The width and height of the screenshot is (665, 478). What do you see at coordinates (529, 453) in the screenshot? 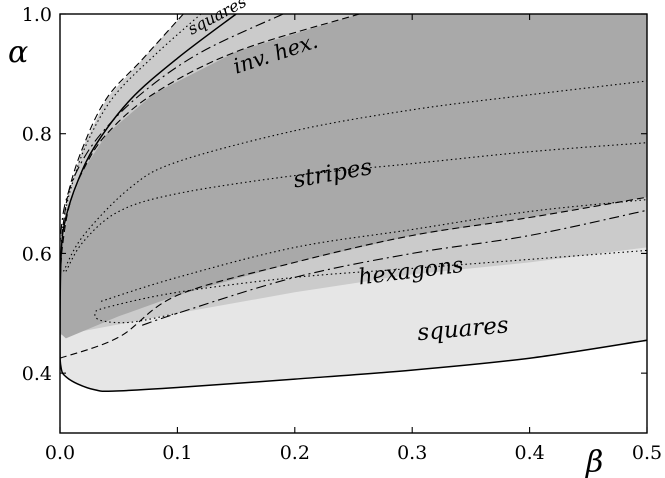
I see `x-tick-label: 0.4` at bounding box center [529, 453].